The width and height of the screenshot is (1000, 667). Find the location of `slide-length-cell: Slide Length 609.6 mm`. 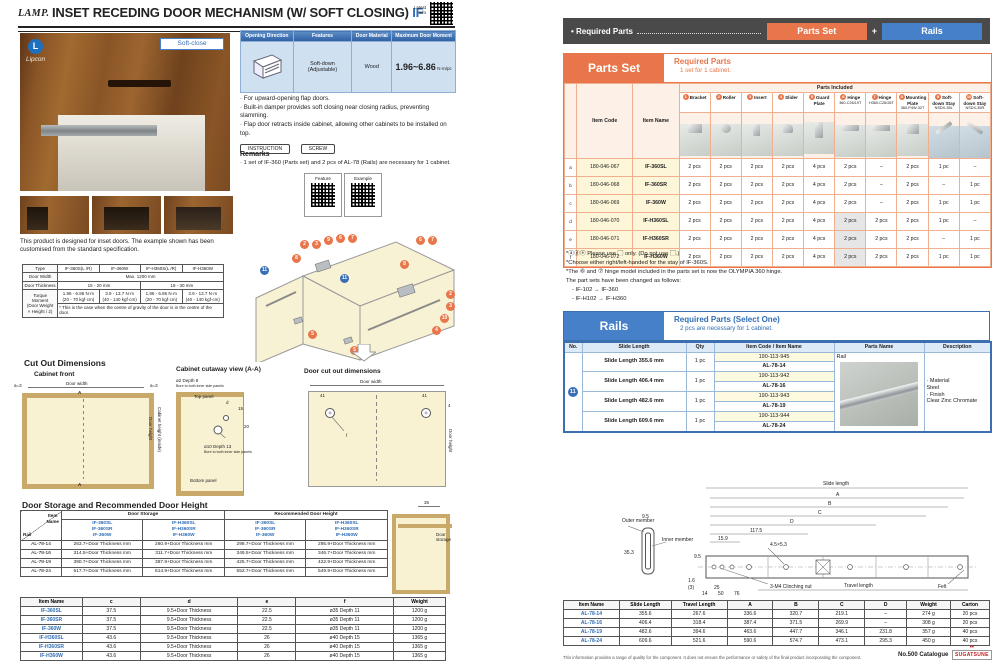

slide-length-cell: Slide Length 609.6 mm is located at coordinates (634, 421).